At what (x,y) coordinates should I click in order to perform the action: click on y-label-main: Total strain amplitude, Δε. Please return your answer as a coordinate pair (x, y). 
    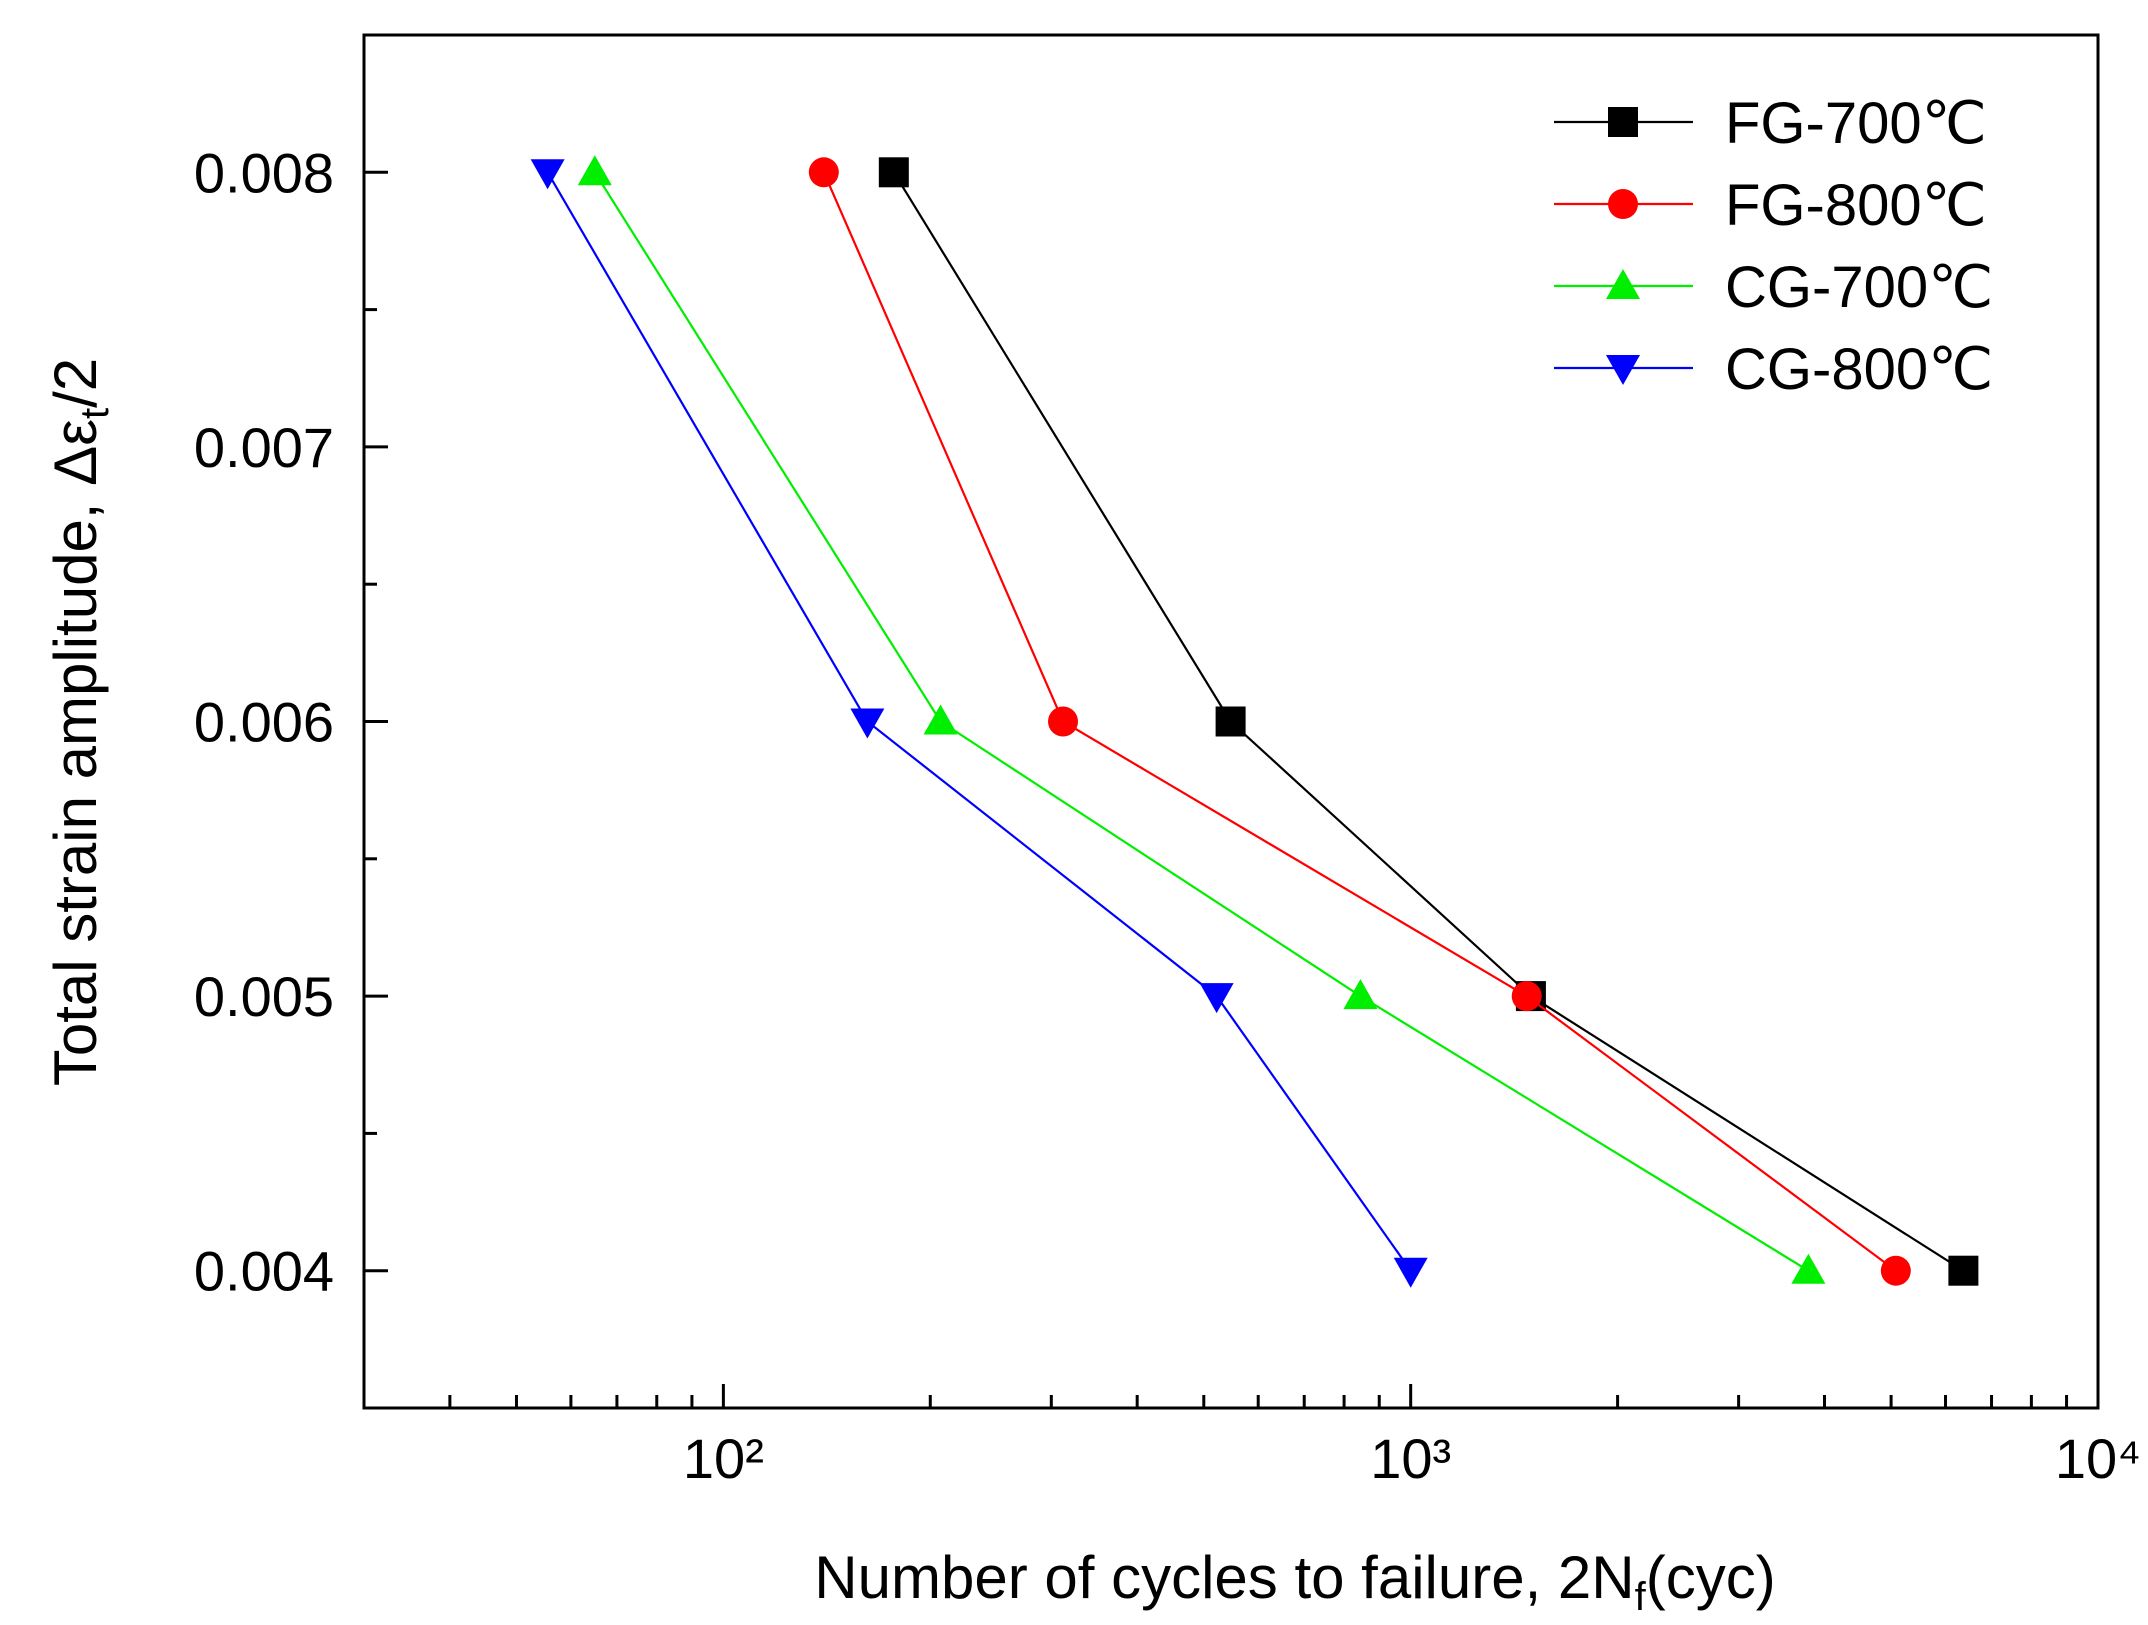
    Looking at the image, I should click on (75, 752).